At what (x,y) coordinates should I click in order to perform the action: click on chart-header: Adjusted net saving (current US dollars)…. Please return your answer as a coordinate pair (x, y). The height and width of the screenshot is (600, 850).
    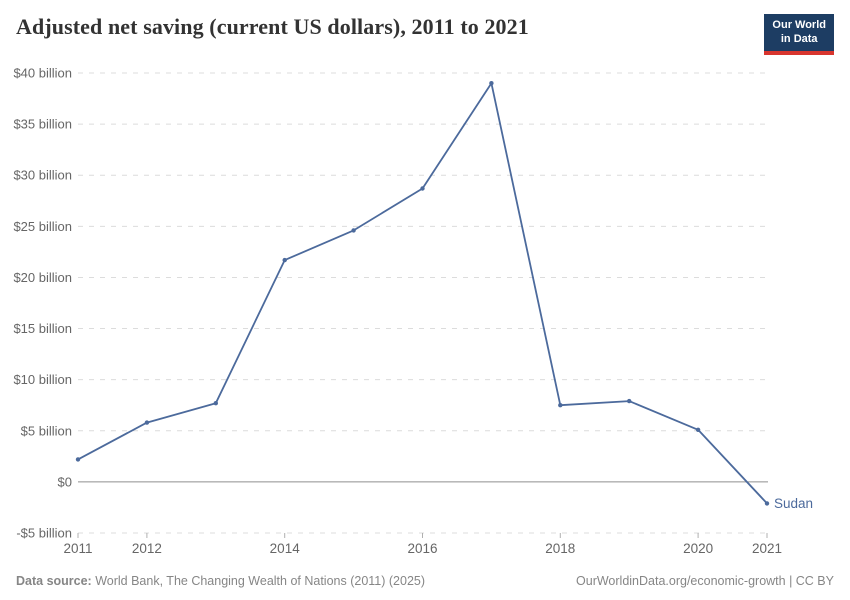
    Looking at the image, I should click on (425, 27).